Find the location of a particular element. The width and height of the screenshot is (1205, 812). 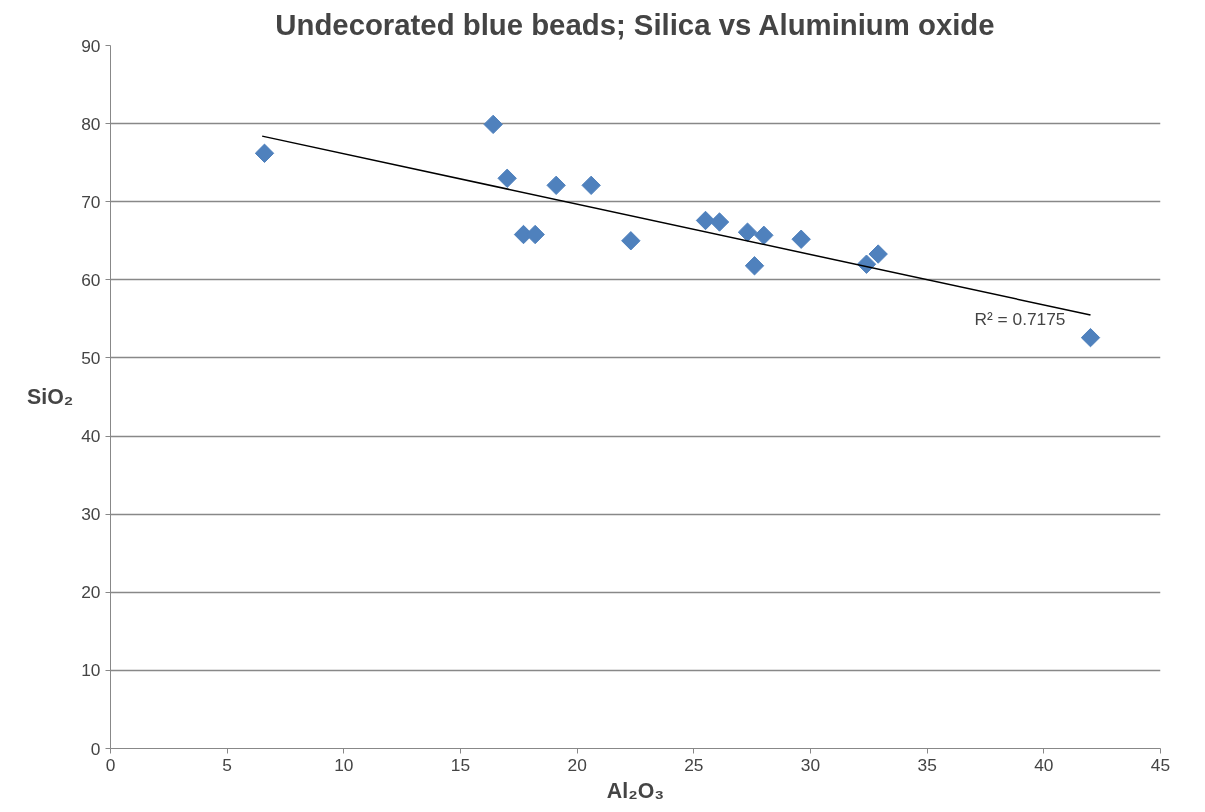

y-tick-label: 40 is located at coordinates (91, 436).